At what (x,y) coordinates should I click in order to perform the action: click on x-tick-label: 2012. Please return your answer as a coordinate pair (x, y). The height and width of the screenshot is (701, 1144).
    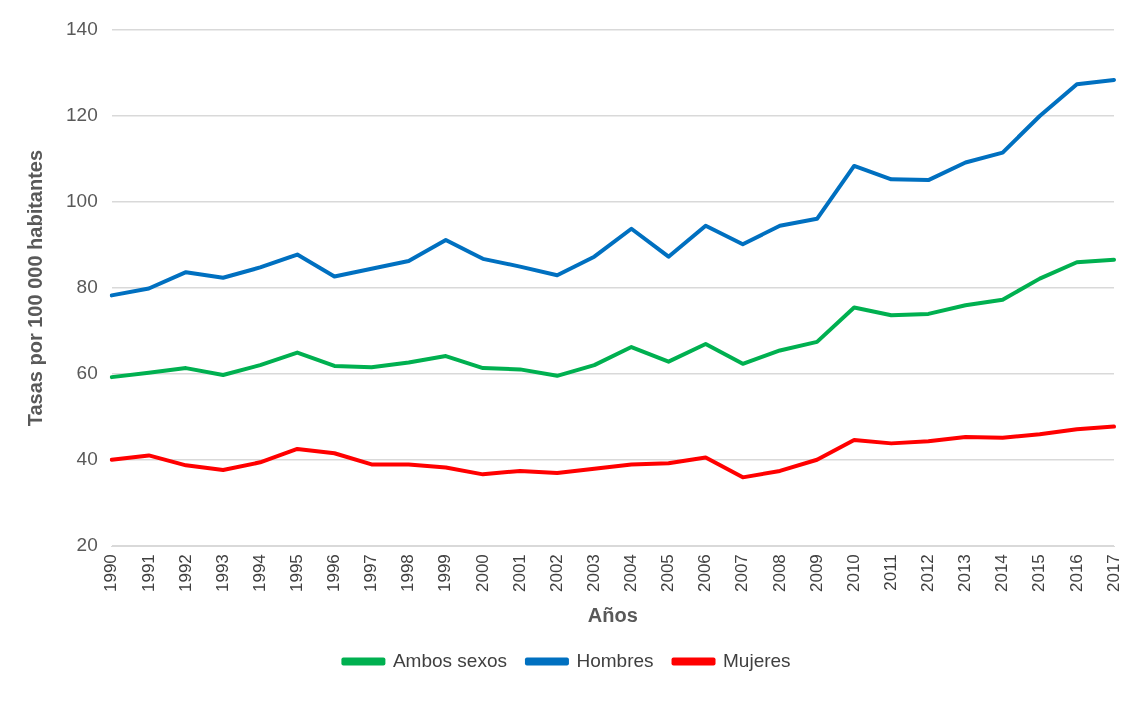
    Looking at the image, I should click on (928, 573).